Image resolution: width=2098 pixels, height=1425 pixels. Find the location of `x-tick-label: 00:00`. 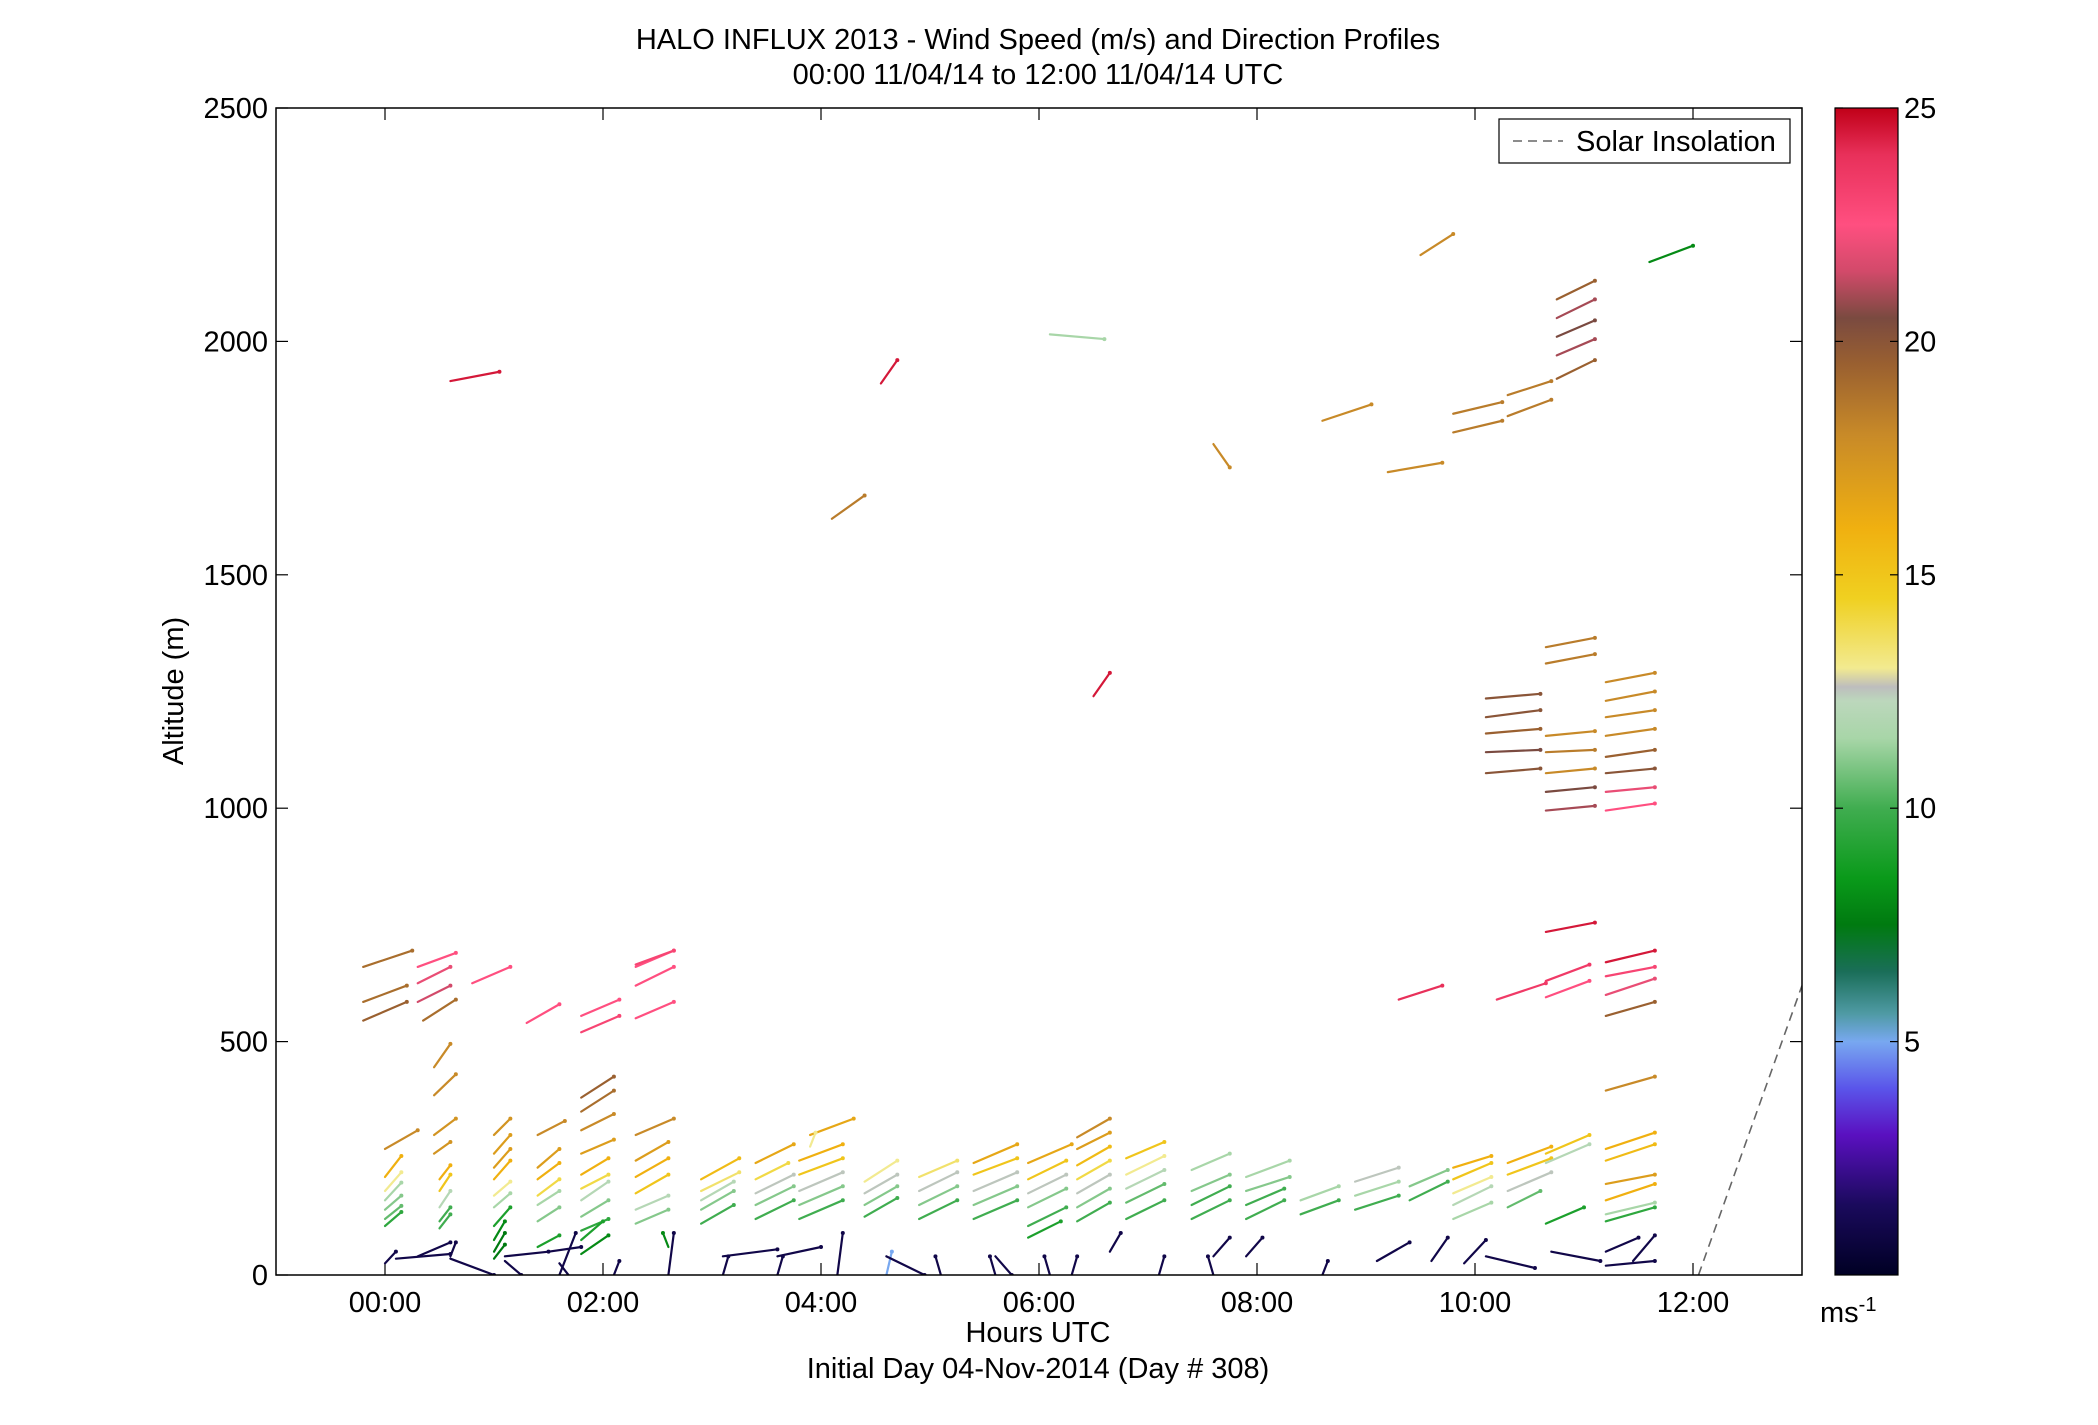

x-tick-label: 00:00 is located at coordinates (385, 1303).